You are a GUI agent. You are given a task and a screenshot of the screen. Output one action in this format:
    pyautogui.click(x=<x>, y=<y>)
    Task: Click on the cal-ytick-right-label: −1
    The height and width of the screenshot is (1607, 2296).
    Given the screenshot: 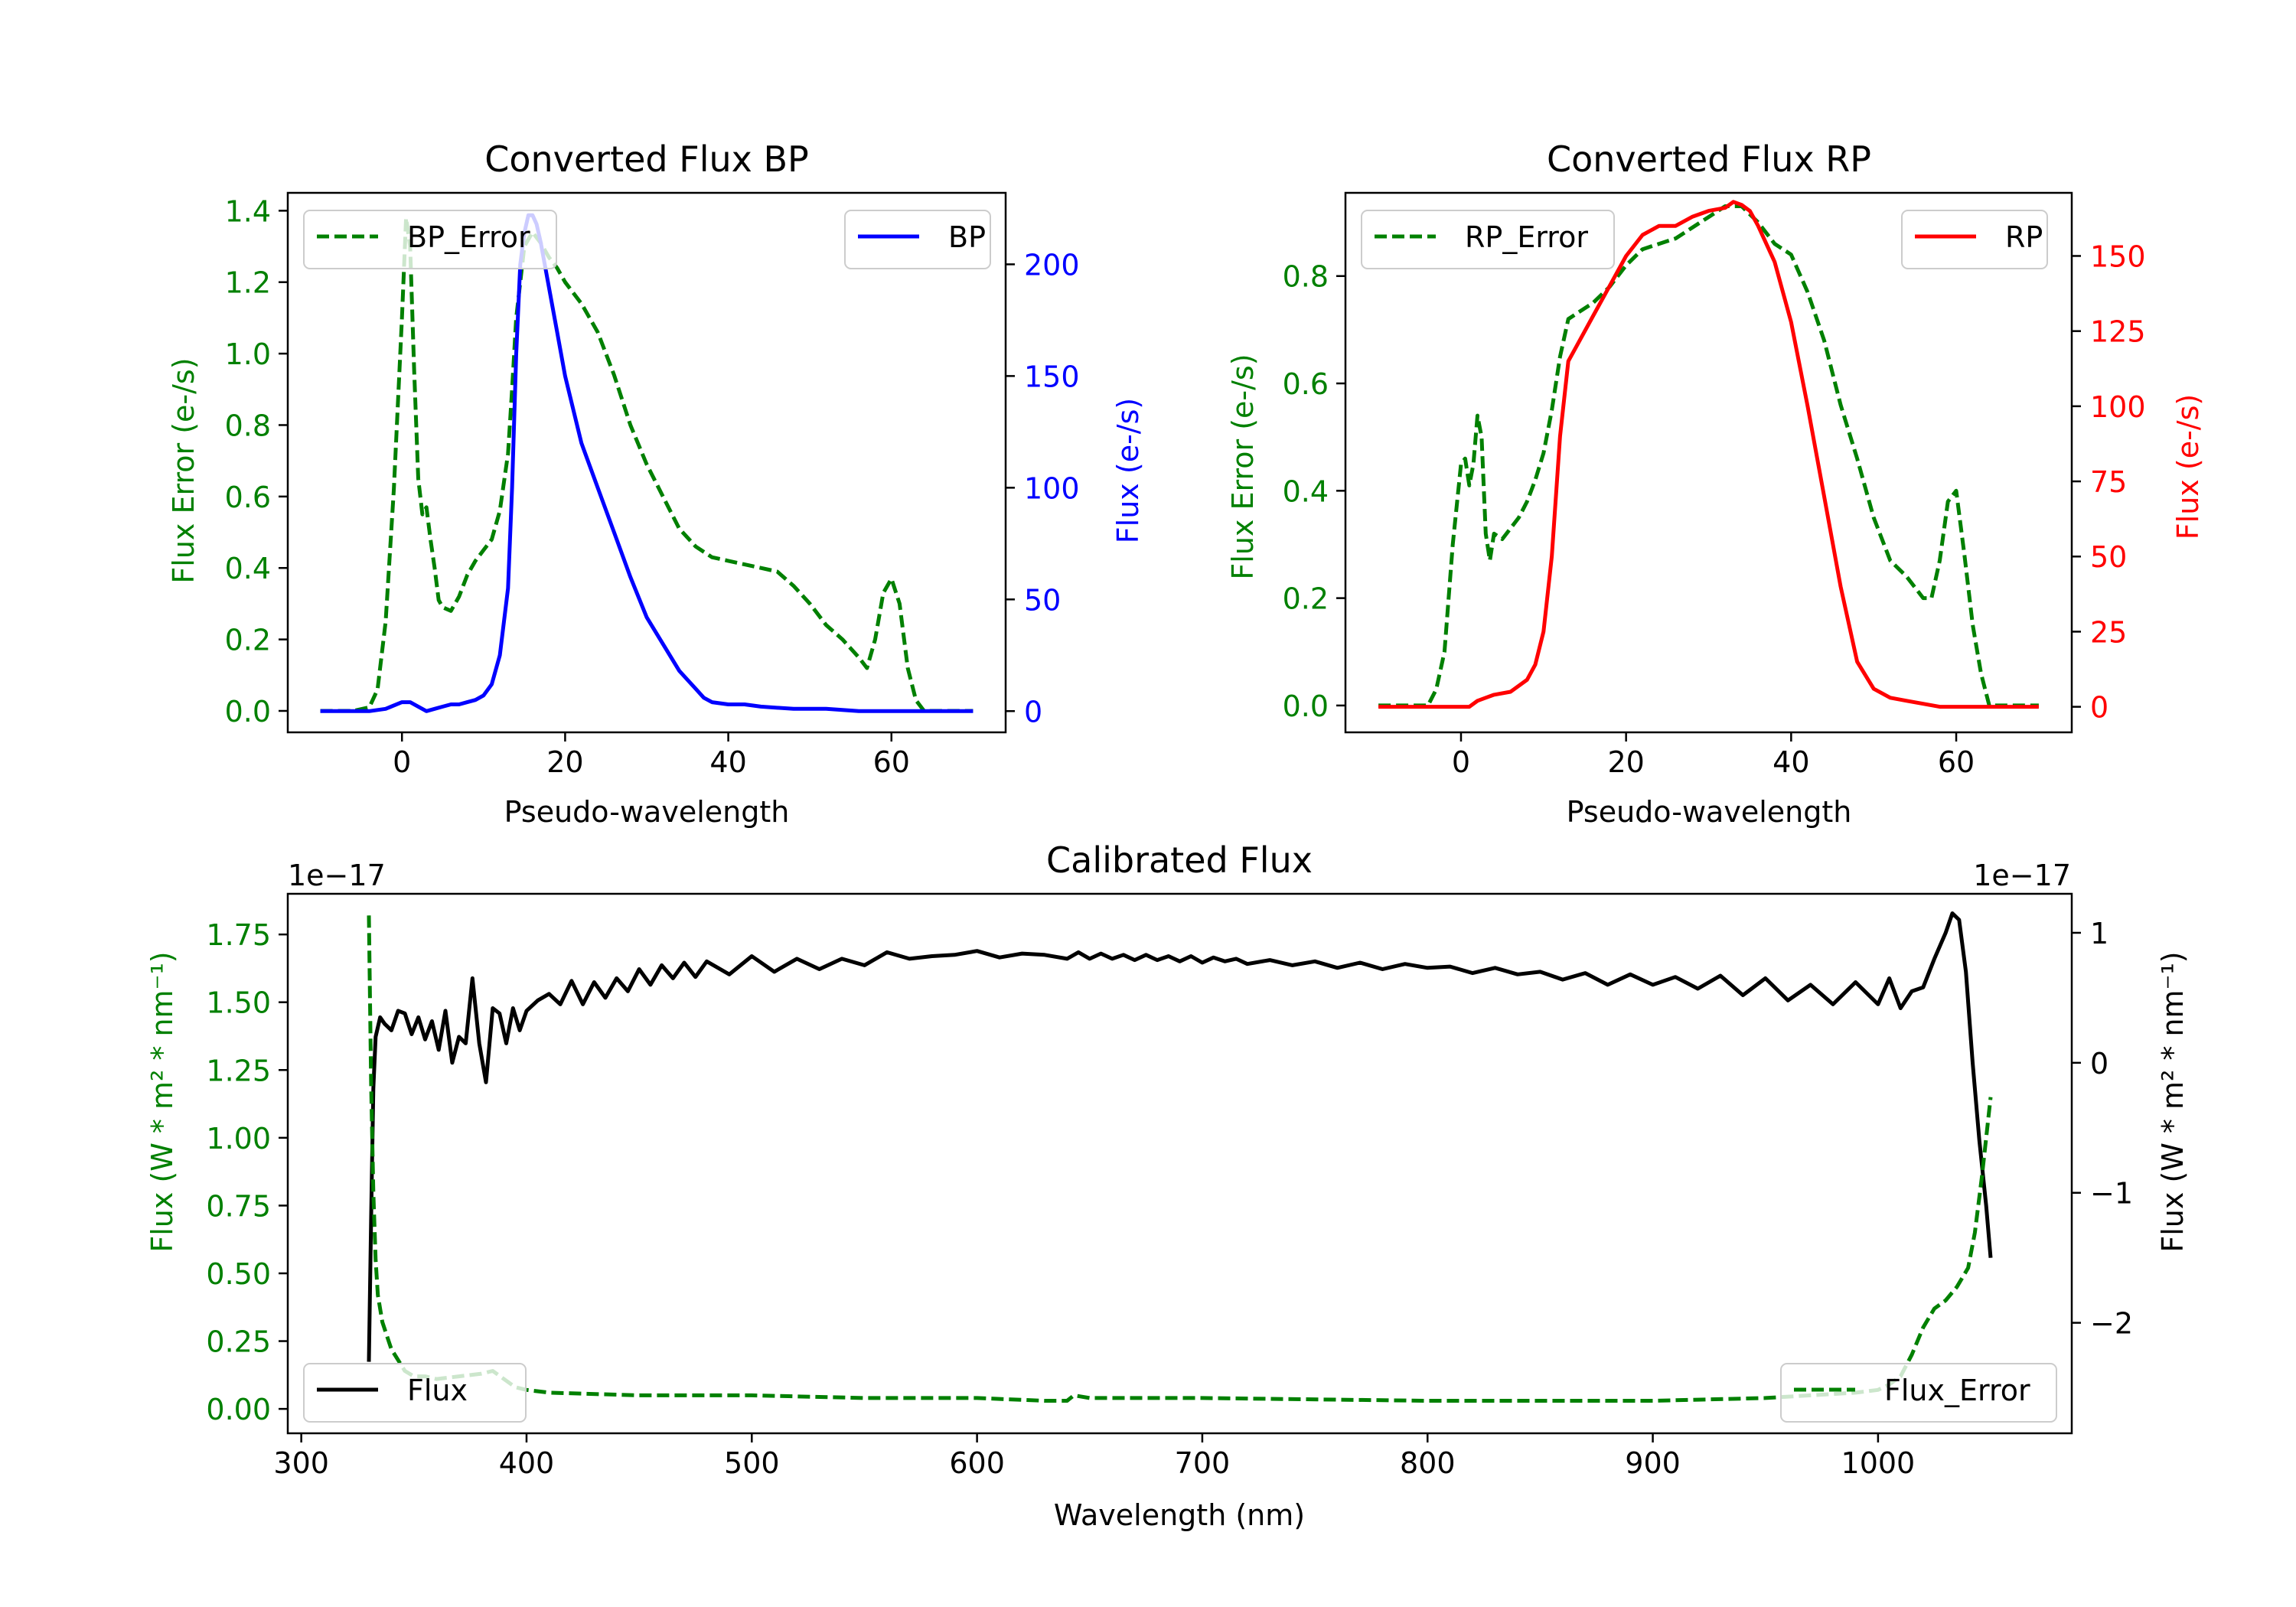 What is the action you would take?
    pyautogui.click(x=2111, y=1194)
    